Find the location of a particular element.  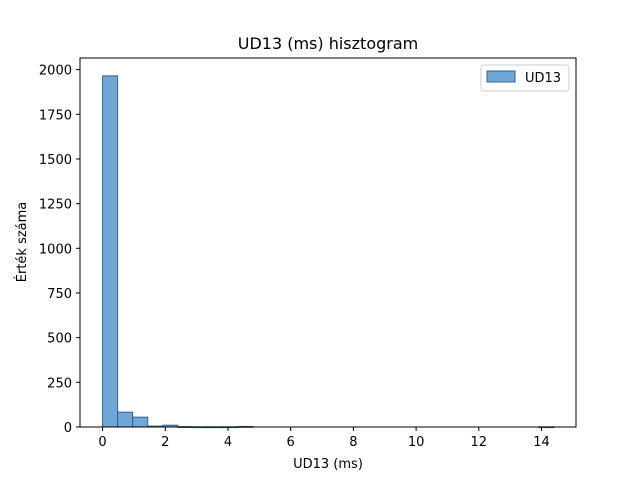

x-tick-label: 6 is located at coordinates (291, 442).